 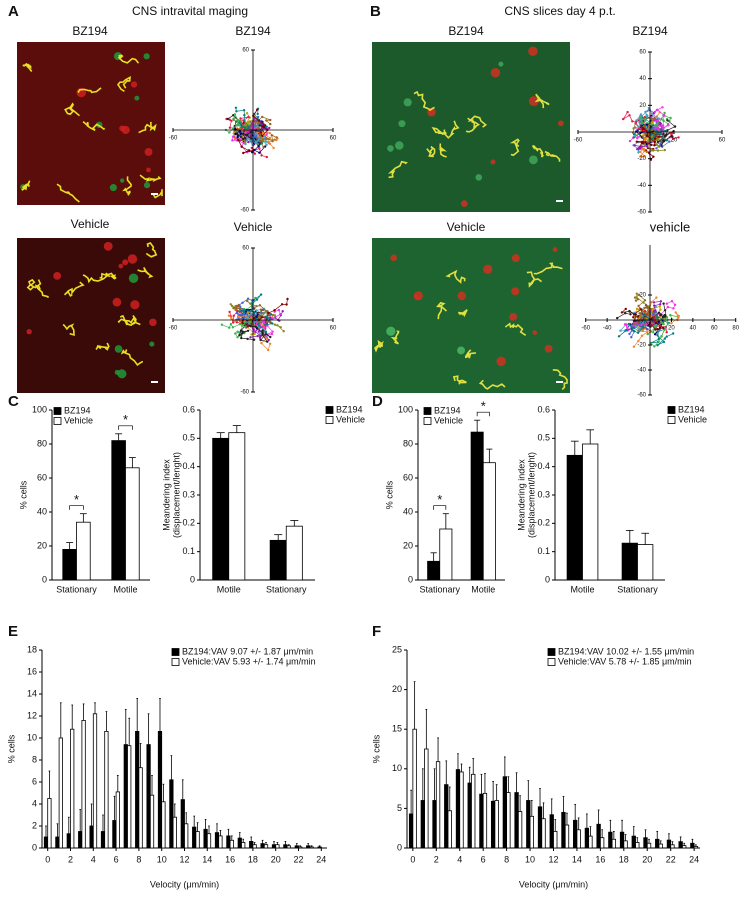 What do you see at coordinates (154, 382) in the screenshot?
I see `scale-bar` at bounding box center [154, 382].